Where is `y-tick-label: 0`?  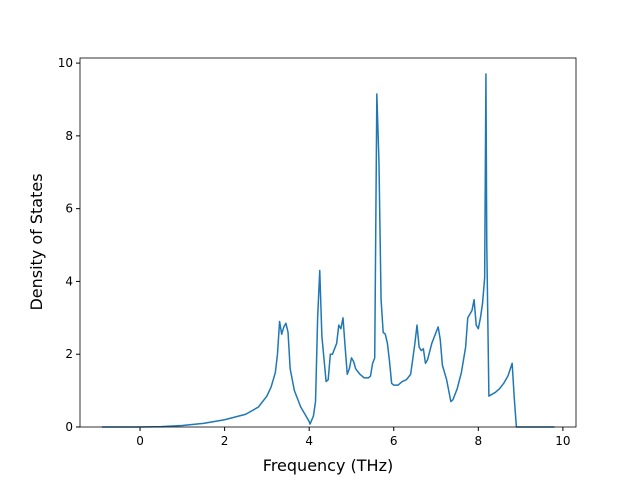
y-tick-label: 0 is located at coordinates (69, 427).